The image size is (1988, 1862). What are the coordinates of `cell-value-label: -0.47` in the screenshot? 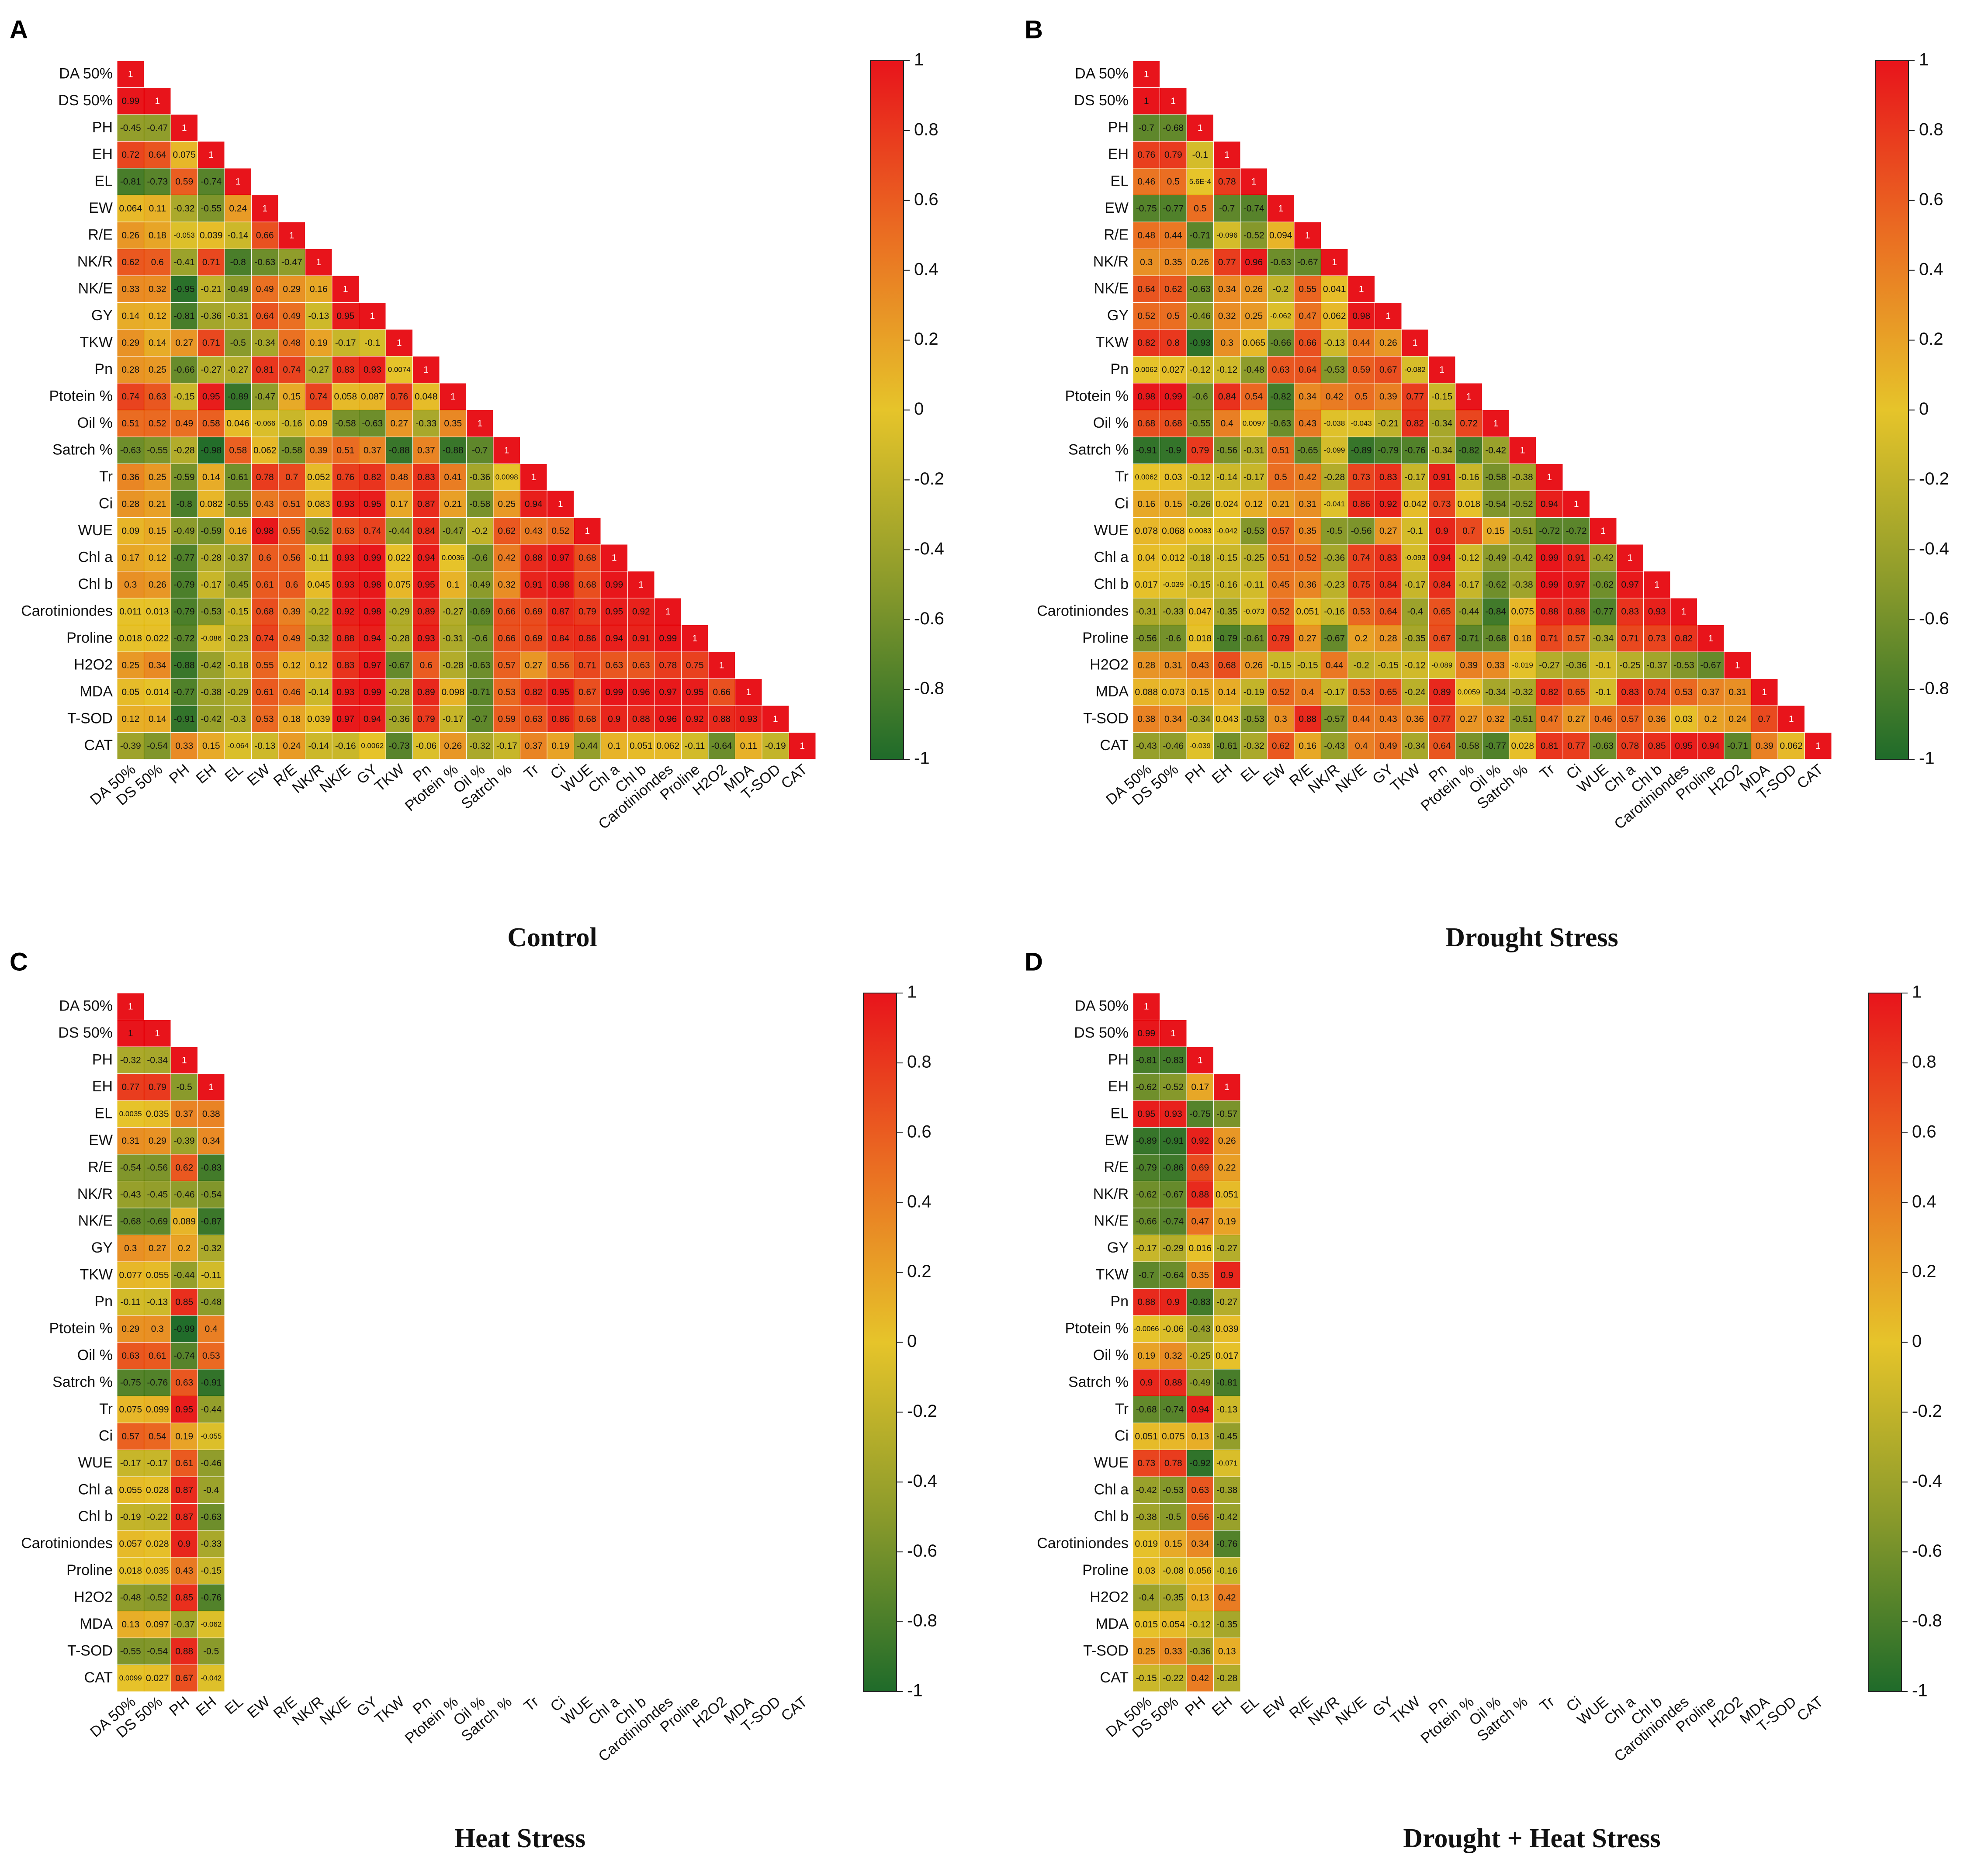 It's located at (453, 531).